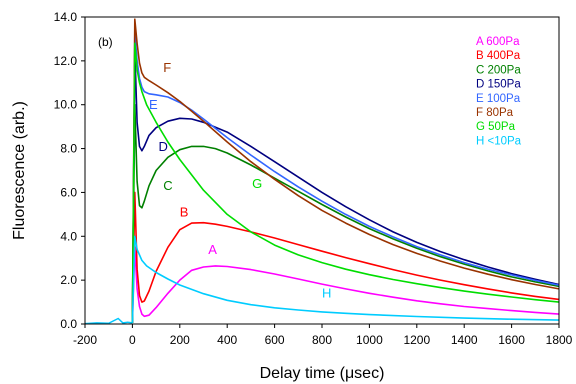  What do you see at coordinates (68, 324) in the screenshot?
I see `y-tick-label: 0.0` at bounding box center [68, 324].